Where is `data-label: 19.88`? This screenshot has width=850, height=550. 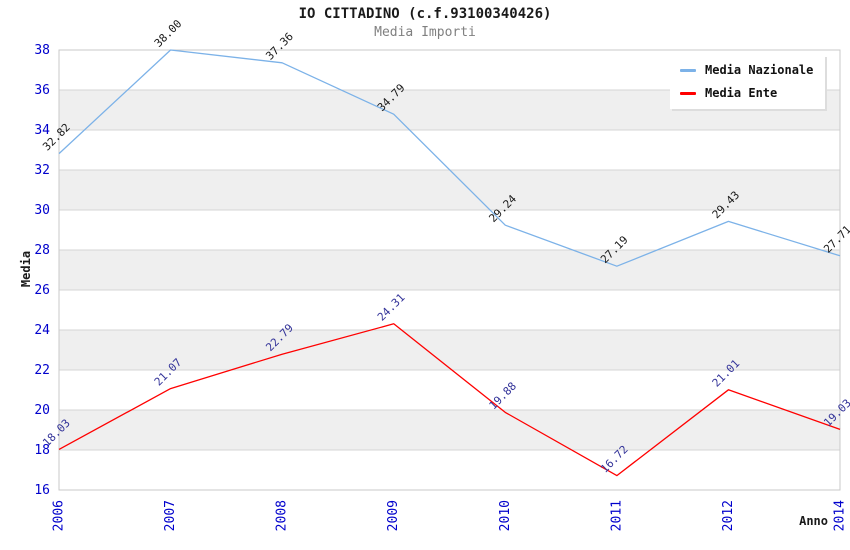 data-label: 19.88 is located at coordinates (503, 396).